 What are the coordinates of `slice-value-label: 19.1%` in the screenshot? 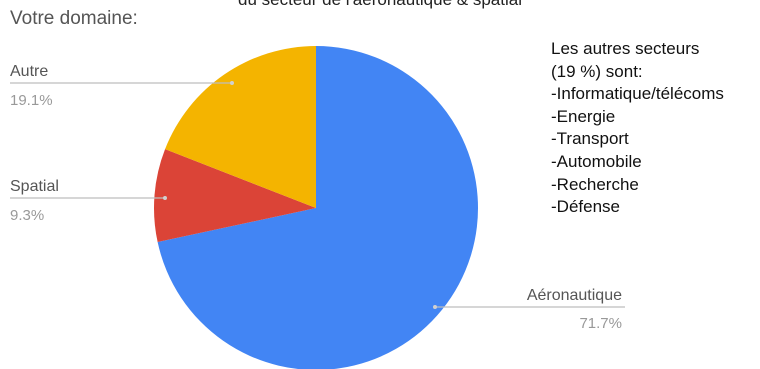 It's located at (31, 100).